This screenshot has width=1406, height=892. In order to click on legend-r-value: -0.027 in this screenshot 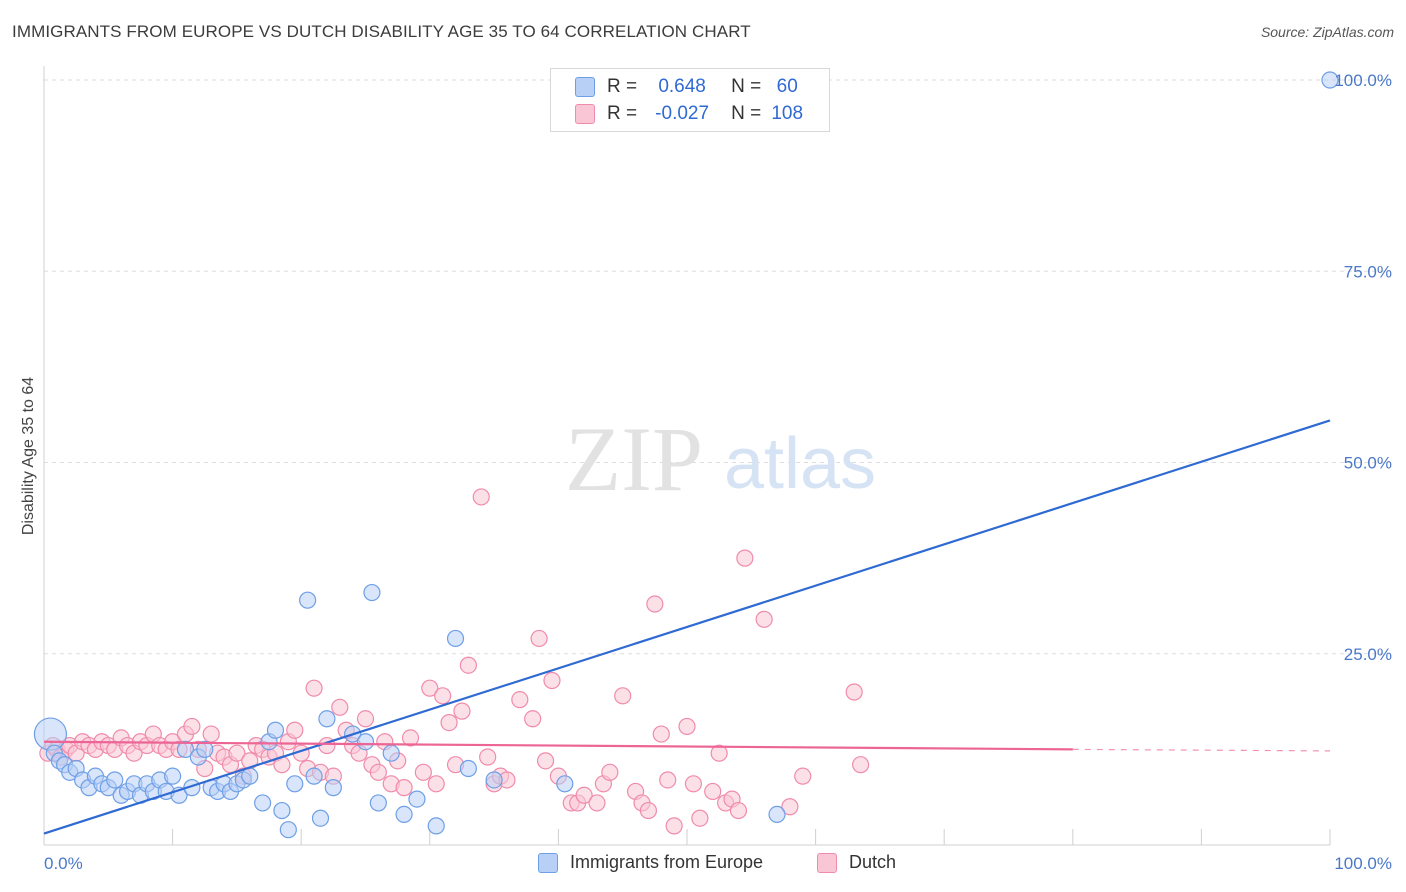, I will do `click(682, 113)`.